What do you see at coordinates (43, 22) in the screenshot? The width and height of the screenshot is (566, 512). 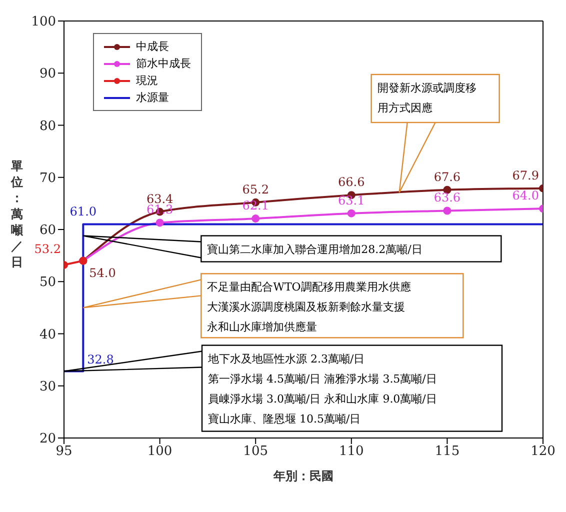 I see `y-tick-label: 100` at bounding box center [43, 22].